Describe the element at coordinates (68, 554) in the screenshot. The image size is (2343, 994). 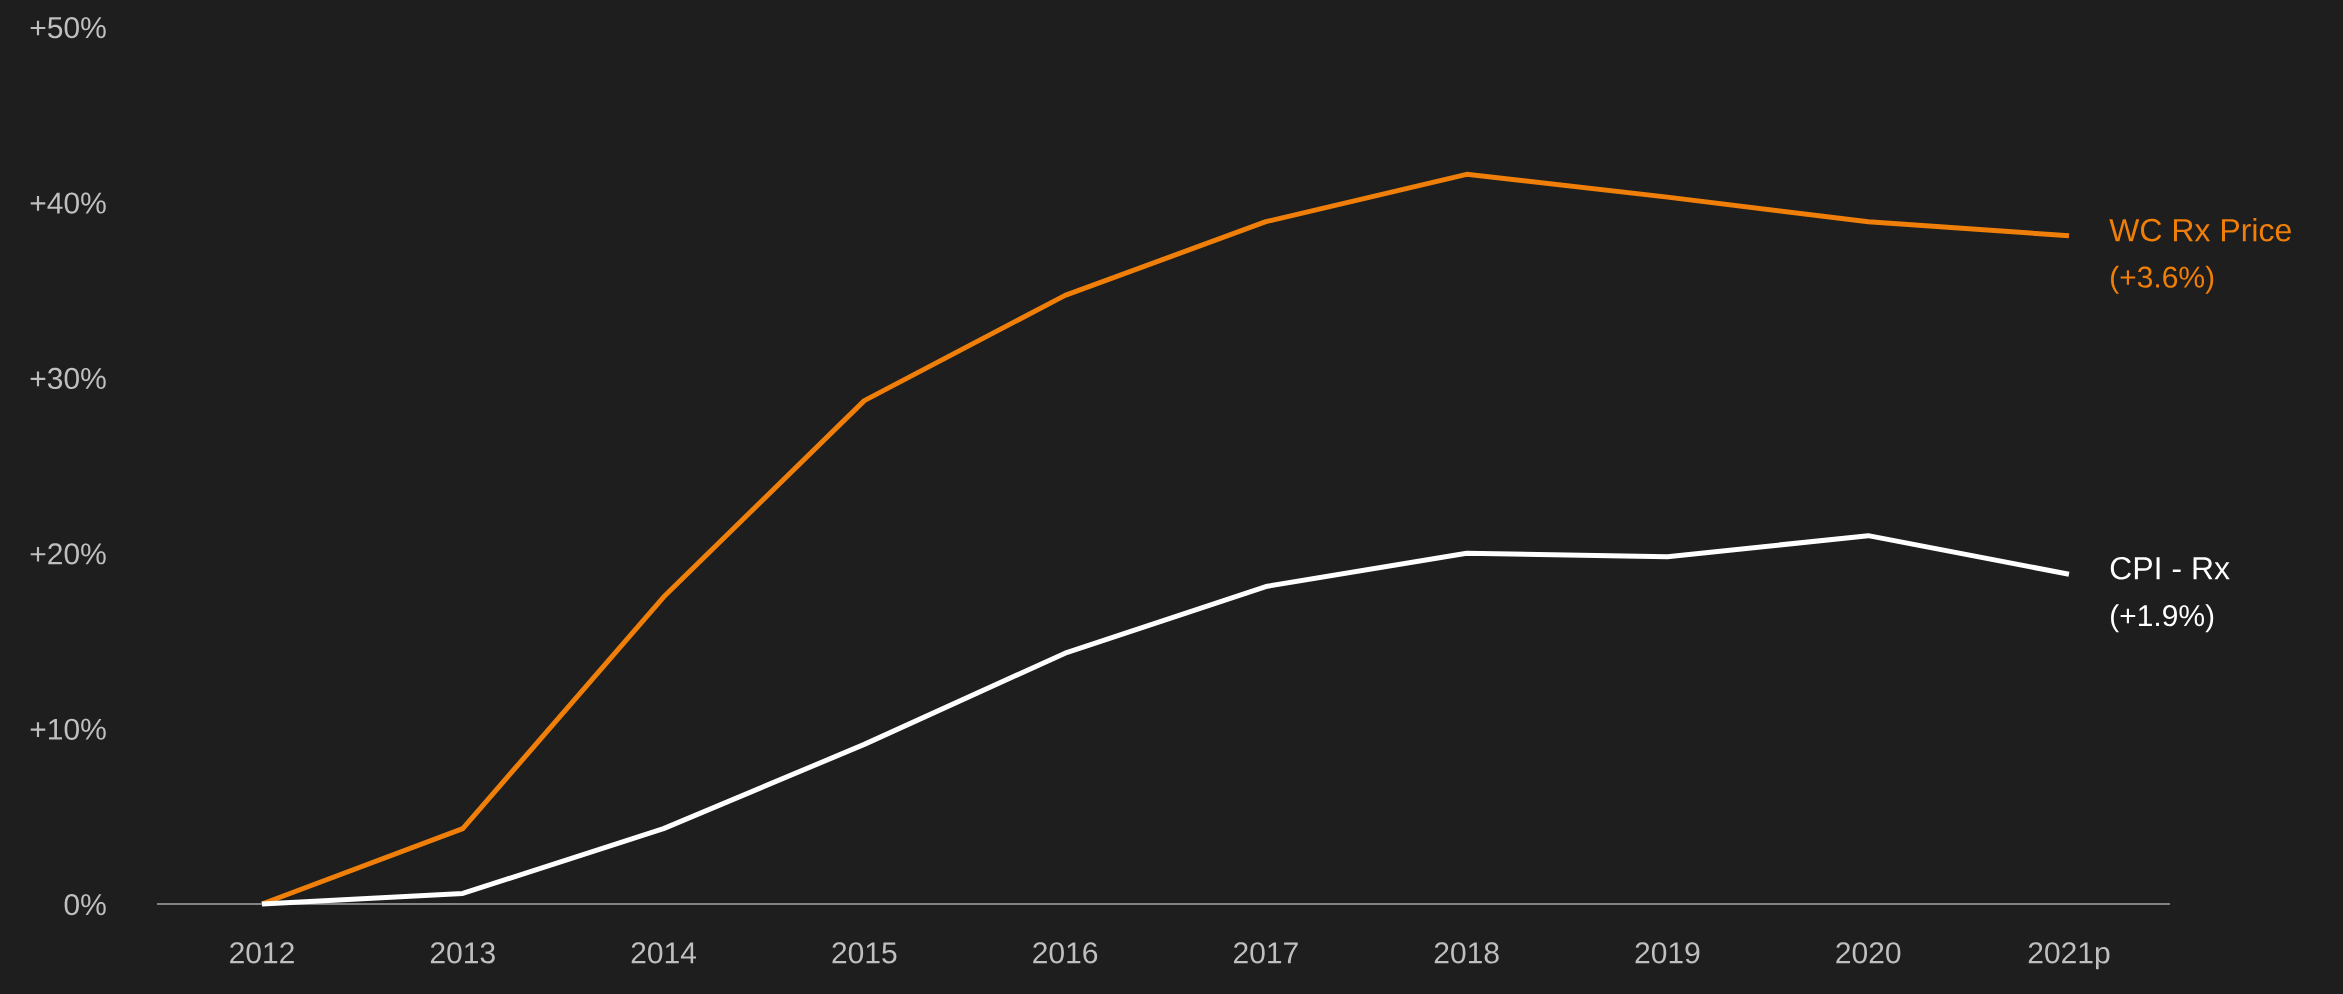
I see `y-tick-label: +20%` at that location.